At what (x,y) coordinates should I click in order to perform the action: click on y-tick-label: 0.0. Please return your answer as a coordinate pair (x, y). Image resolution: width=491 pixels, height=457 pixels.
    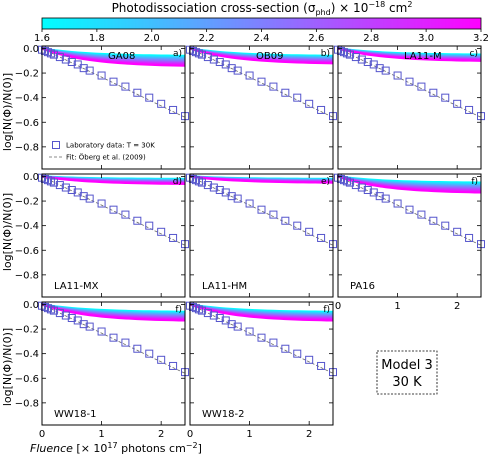
    Looking at the image, I should click on (31, 305).